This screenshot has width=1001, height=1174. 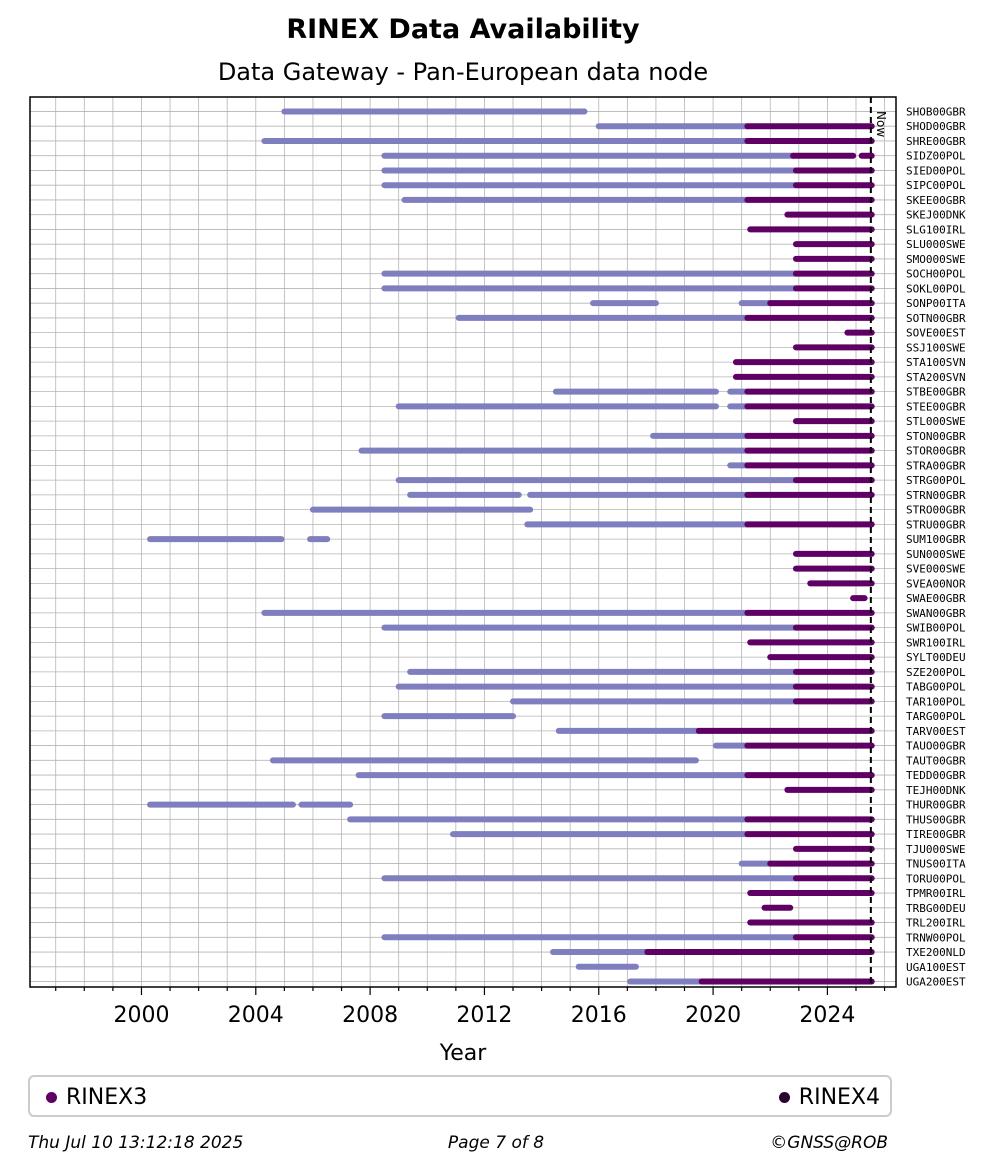 What do you see at coordinates (936, 126) in the screenshot?
I see `station-label: SHOD00GBR` at bounding box center [936, 126].